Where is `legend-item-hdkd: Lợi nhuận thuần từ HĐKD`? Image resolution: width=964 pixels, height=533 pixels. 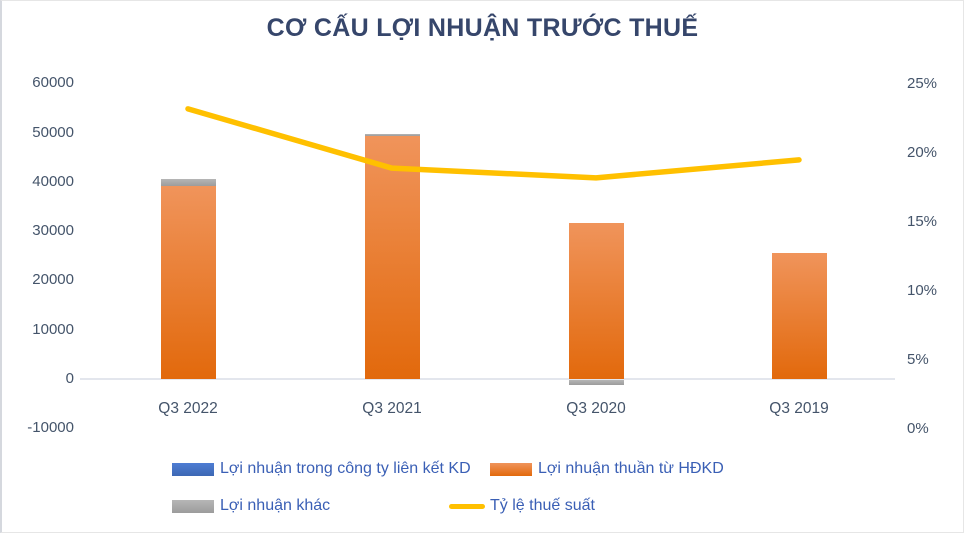 legend-item-hdkd: Lợi nhuận thuần từ HĐKD is located at coordinates (607, 469).